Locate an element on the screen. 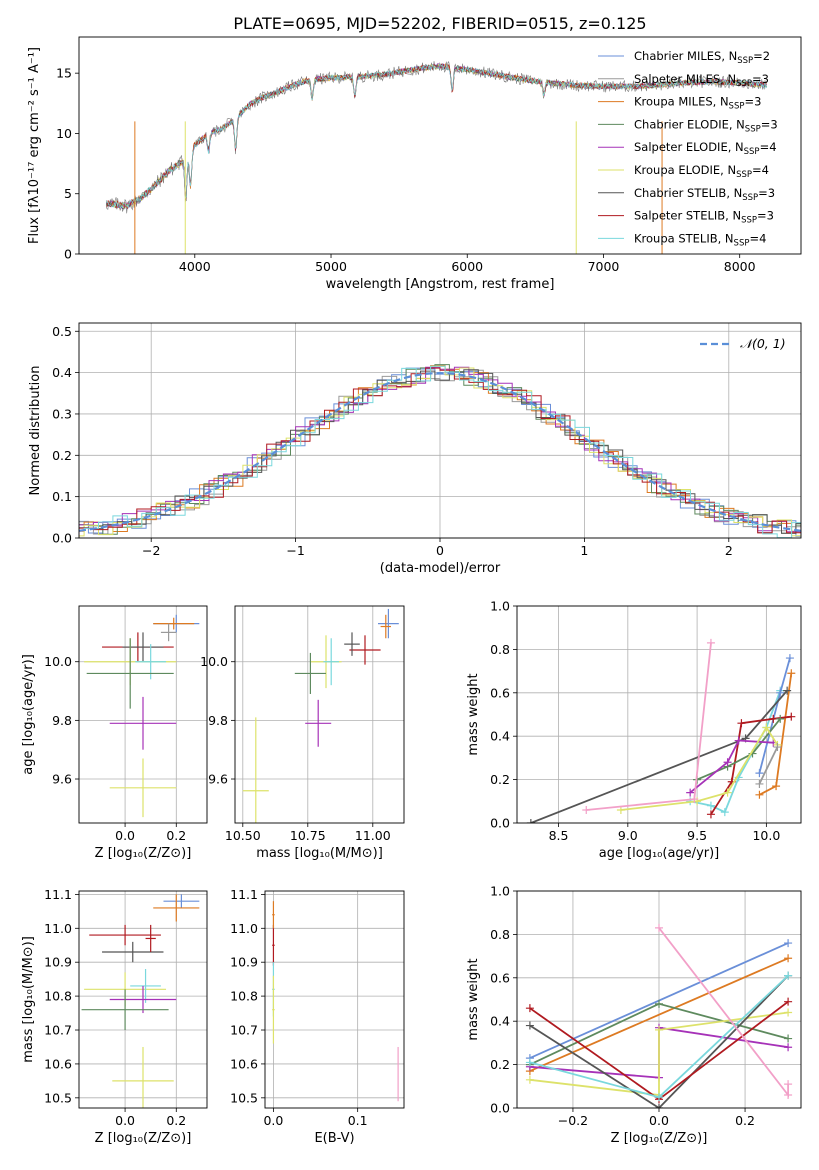 The image size is (819, 1170). x-tick-label: 2 is located at coordinates (729, 550).